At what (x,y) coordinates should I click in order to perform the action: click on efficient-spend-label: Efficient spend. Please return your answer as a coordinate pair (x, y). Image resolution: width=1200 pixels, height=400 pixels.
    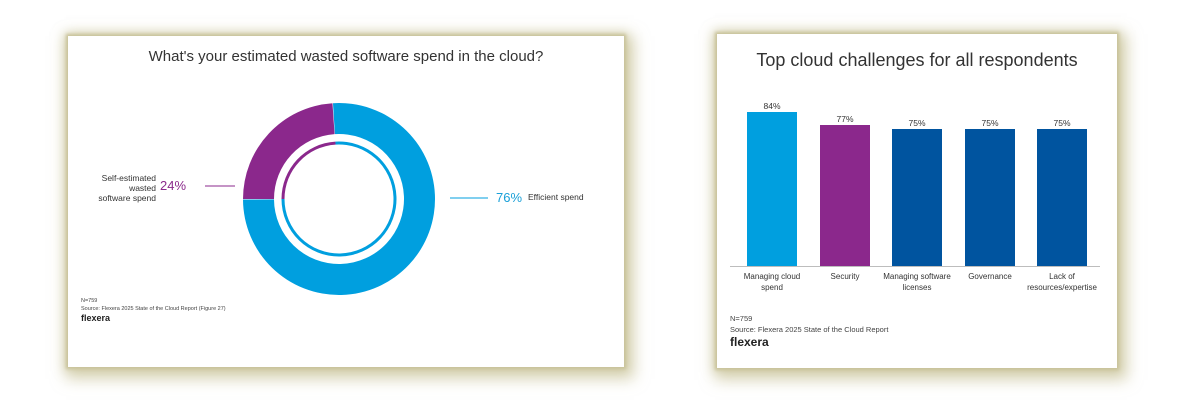
    Looking at the image, I should click on (556, 197).